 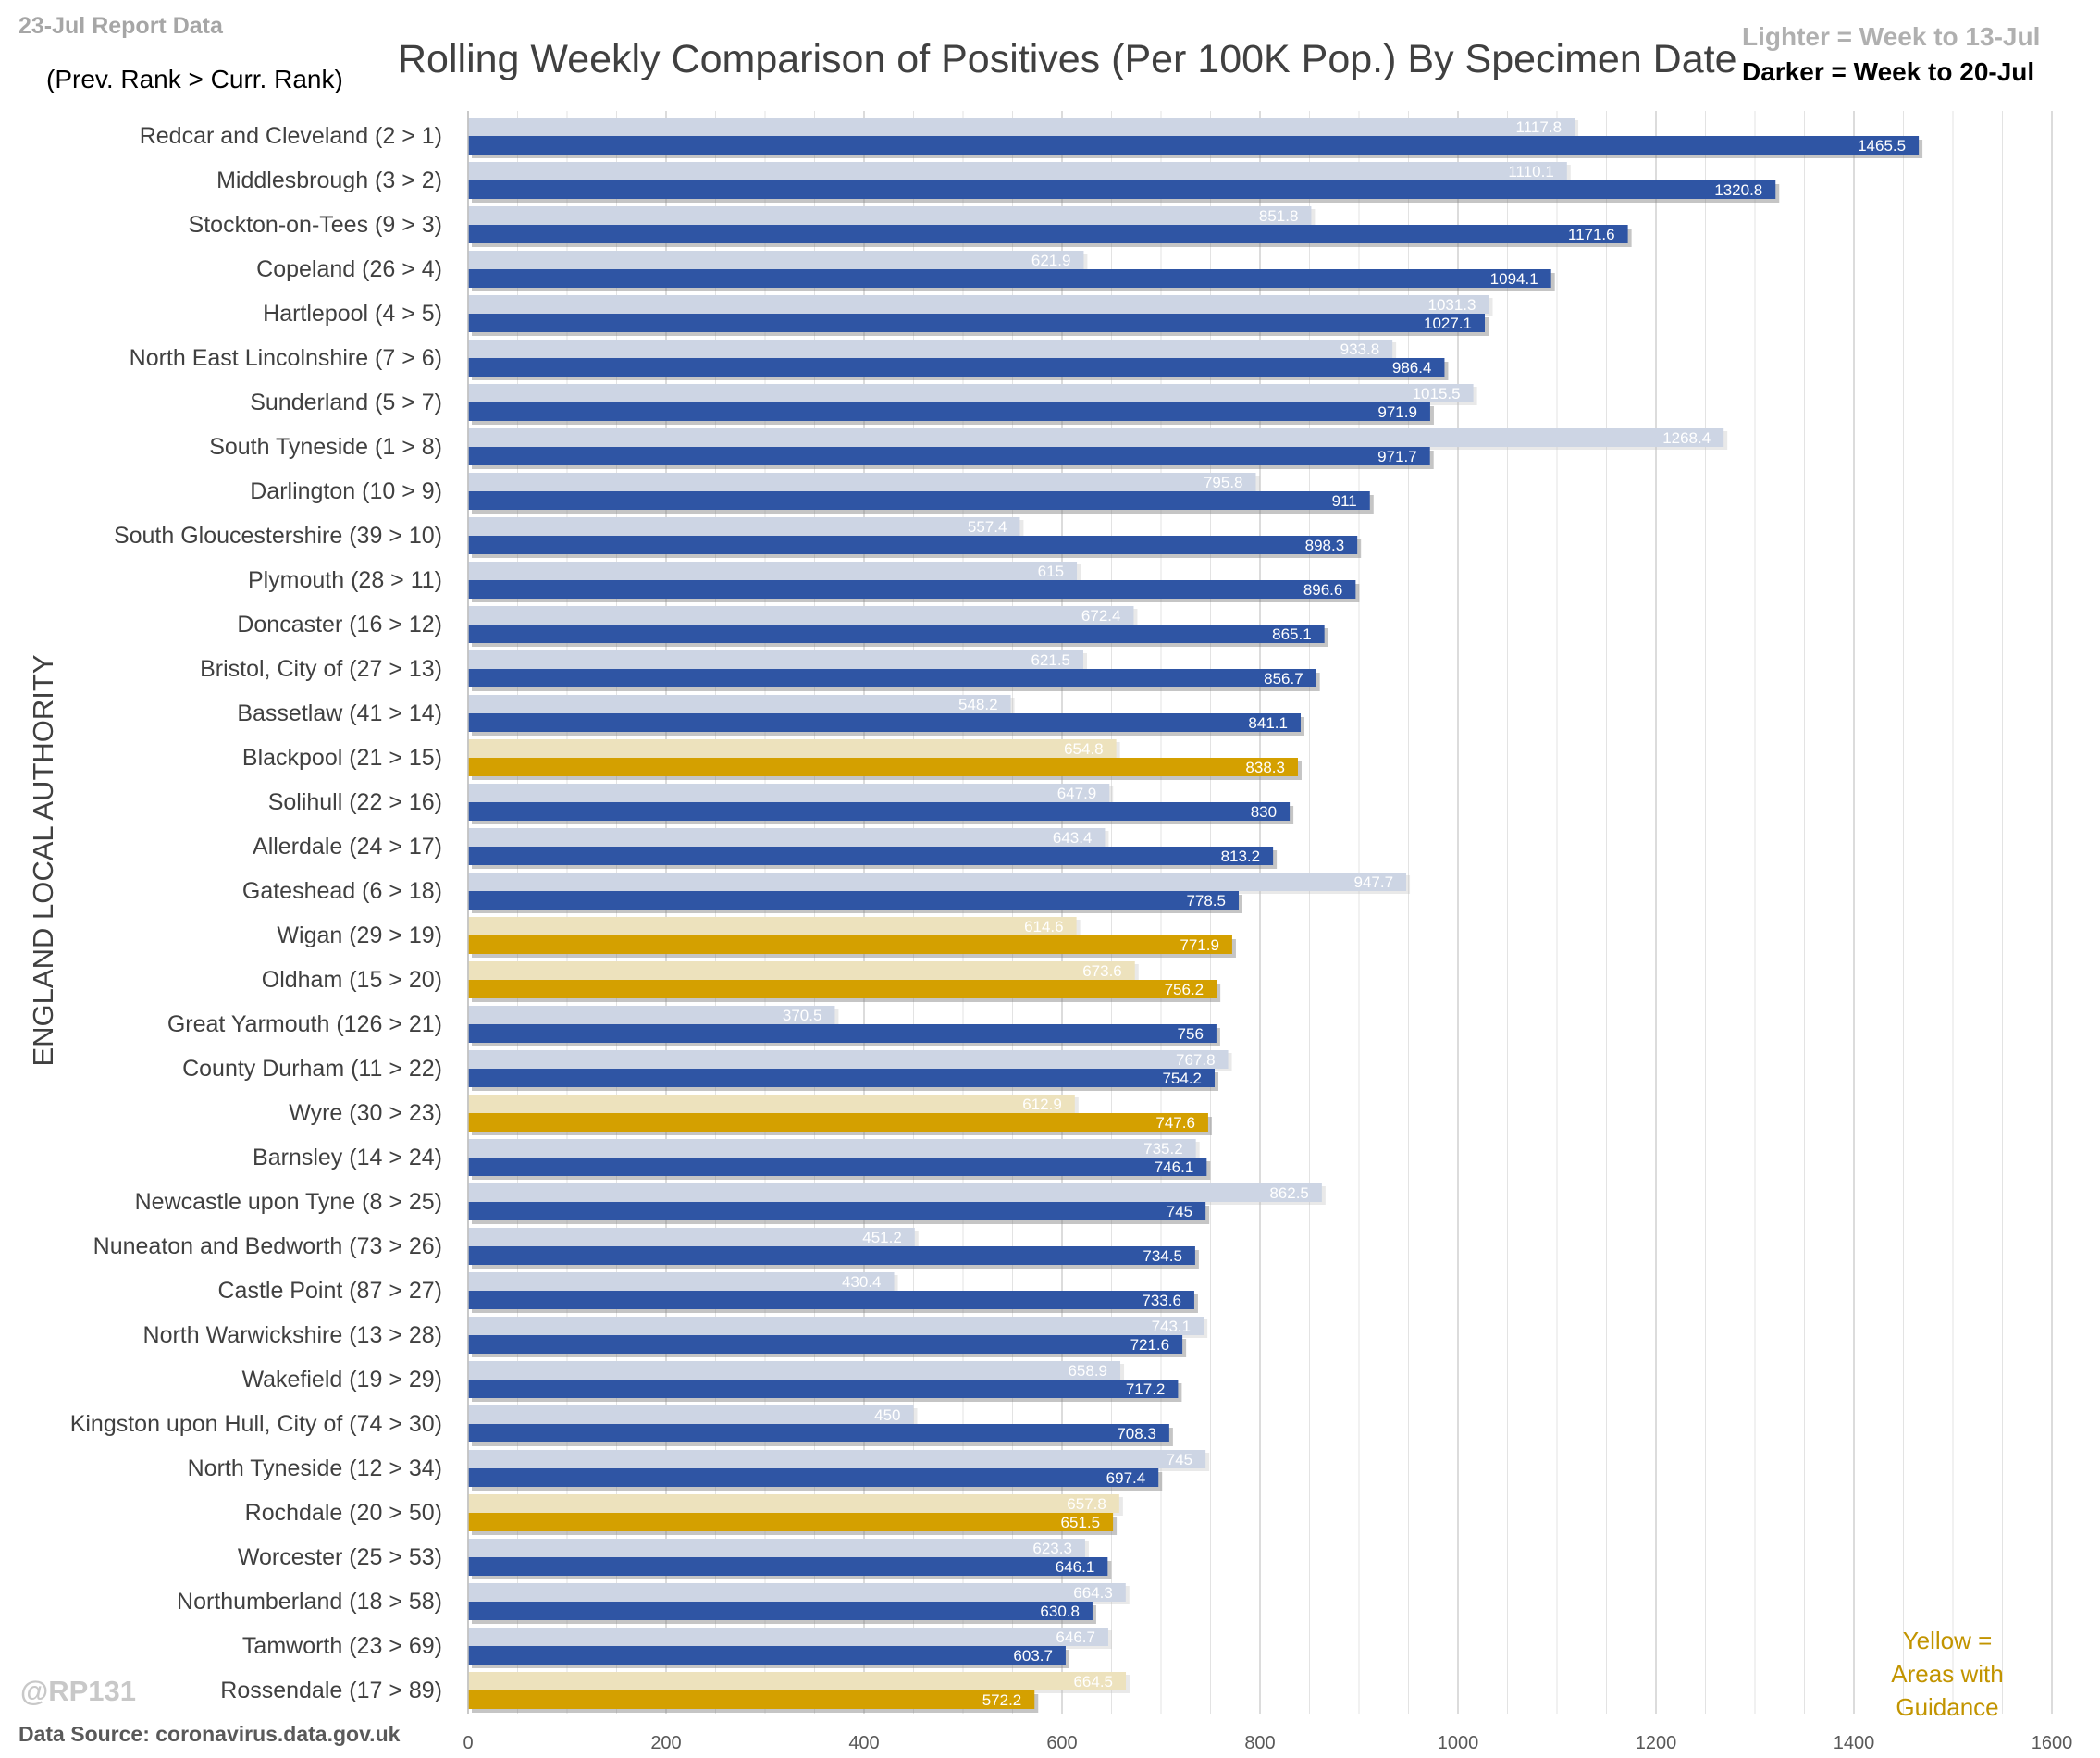 What do you see at coordinates (1223, 482) in the screenshot?
I see `bar-label-prev-week: 795.8` at bounding box center [1223, 482].